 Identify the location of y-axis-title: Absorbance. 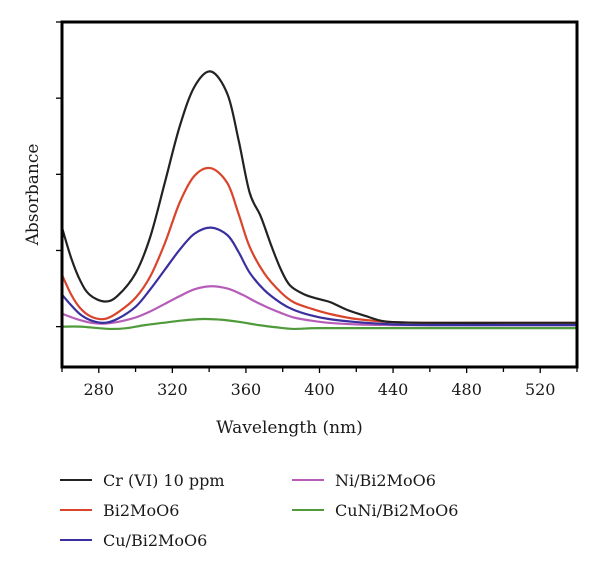
(33, 195).